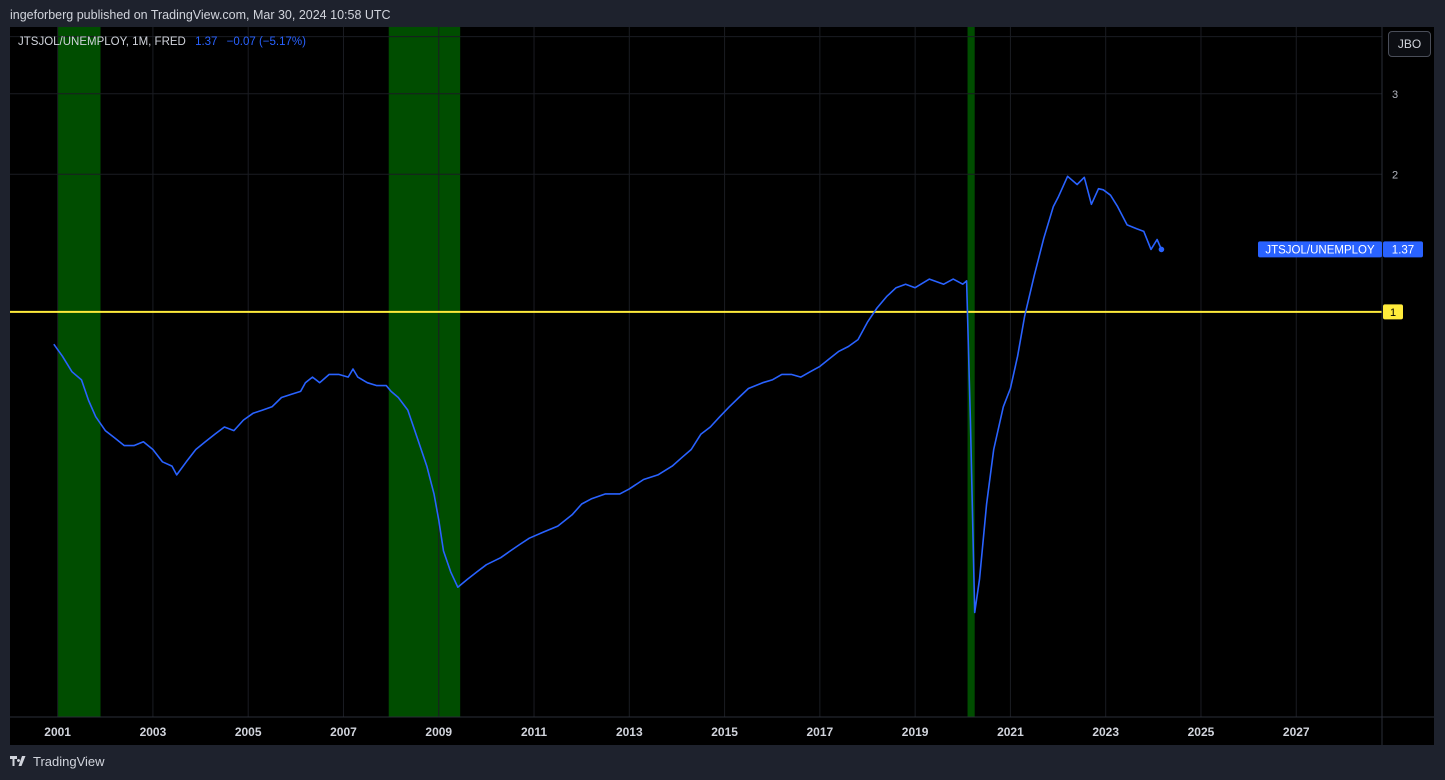 The width and height of the screenshot is (1445, 780). What do you see at coordinates (1409, 44) in the screenshot?
I see `jbo-button: JBO` at bounding box center [1409, 44].